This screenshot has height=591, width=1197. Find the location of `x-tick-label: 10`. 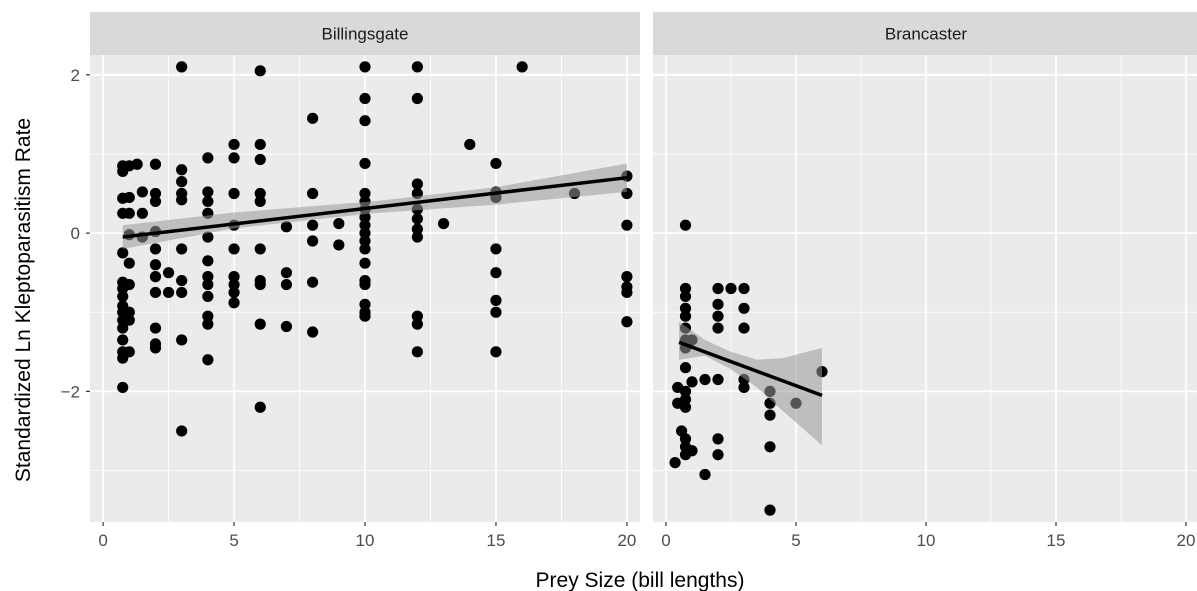

x-tick-label: 10 is located at coordinates (926, 540).